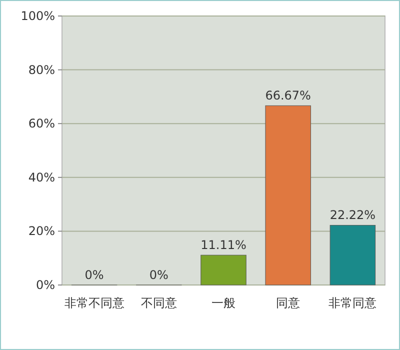 Image resolution: width=400 pixels, height=350 pixels. What do you see at coordinates (45, 285) in the screenshot?
I see `y-tick-label: 0%` at bounding box center [45, 285].